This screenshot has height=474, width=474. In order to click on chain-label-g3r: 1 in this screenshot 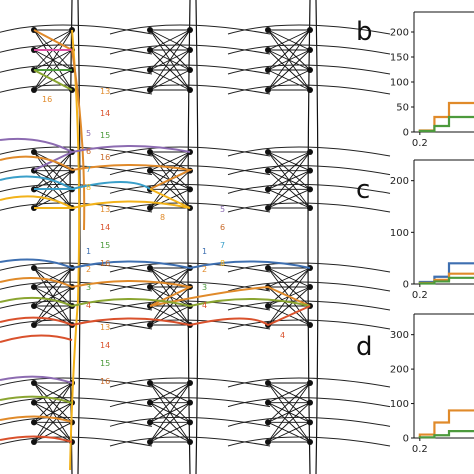, I will do `click(204, 251)`.